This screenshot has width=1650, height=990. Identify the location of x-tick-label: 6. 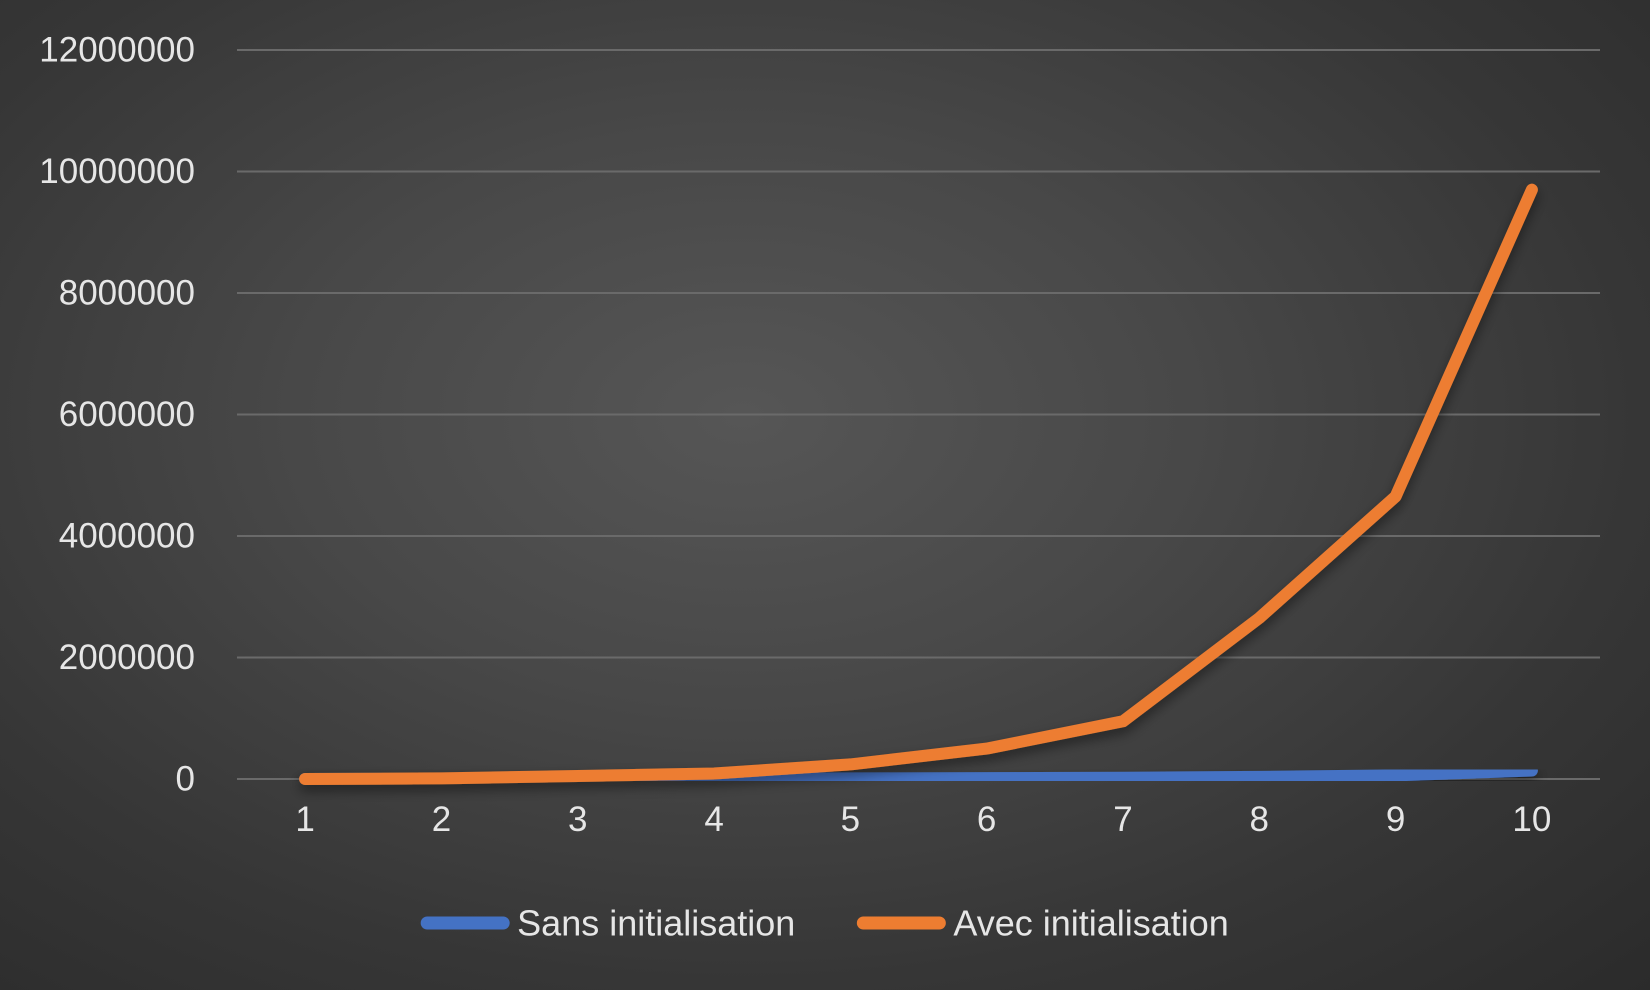
(986, 819).